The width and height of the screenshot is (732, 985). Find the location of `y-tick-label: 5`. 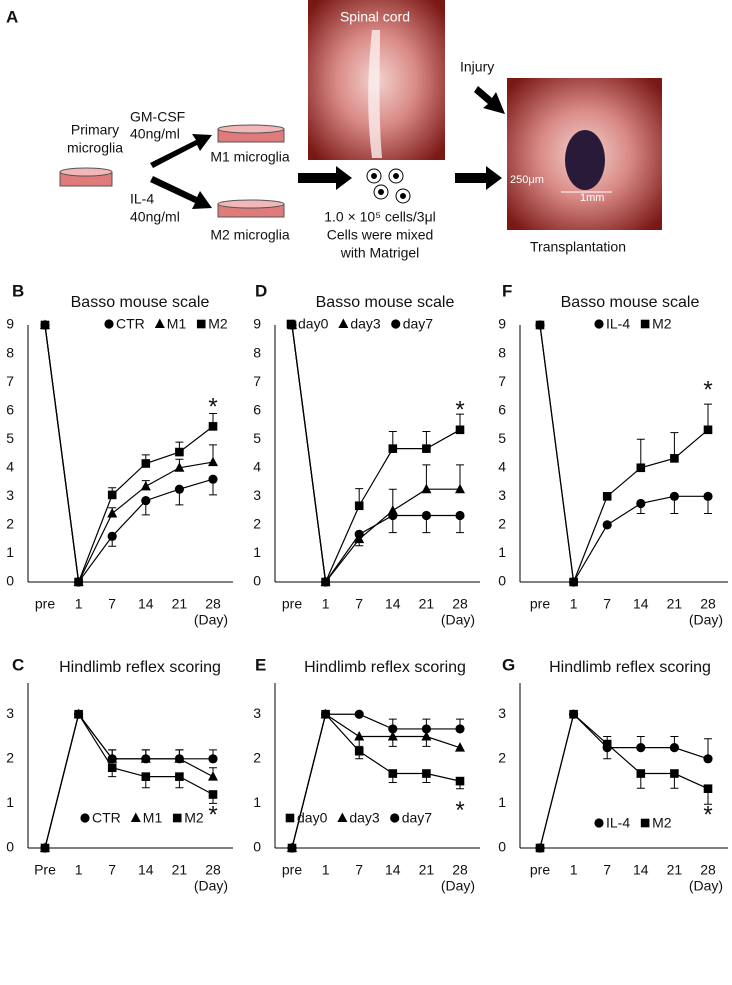

y-tick-label: 5 is located at coordinates (502, 438).